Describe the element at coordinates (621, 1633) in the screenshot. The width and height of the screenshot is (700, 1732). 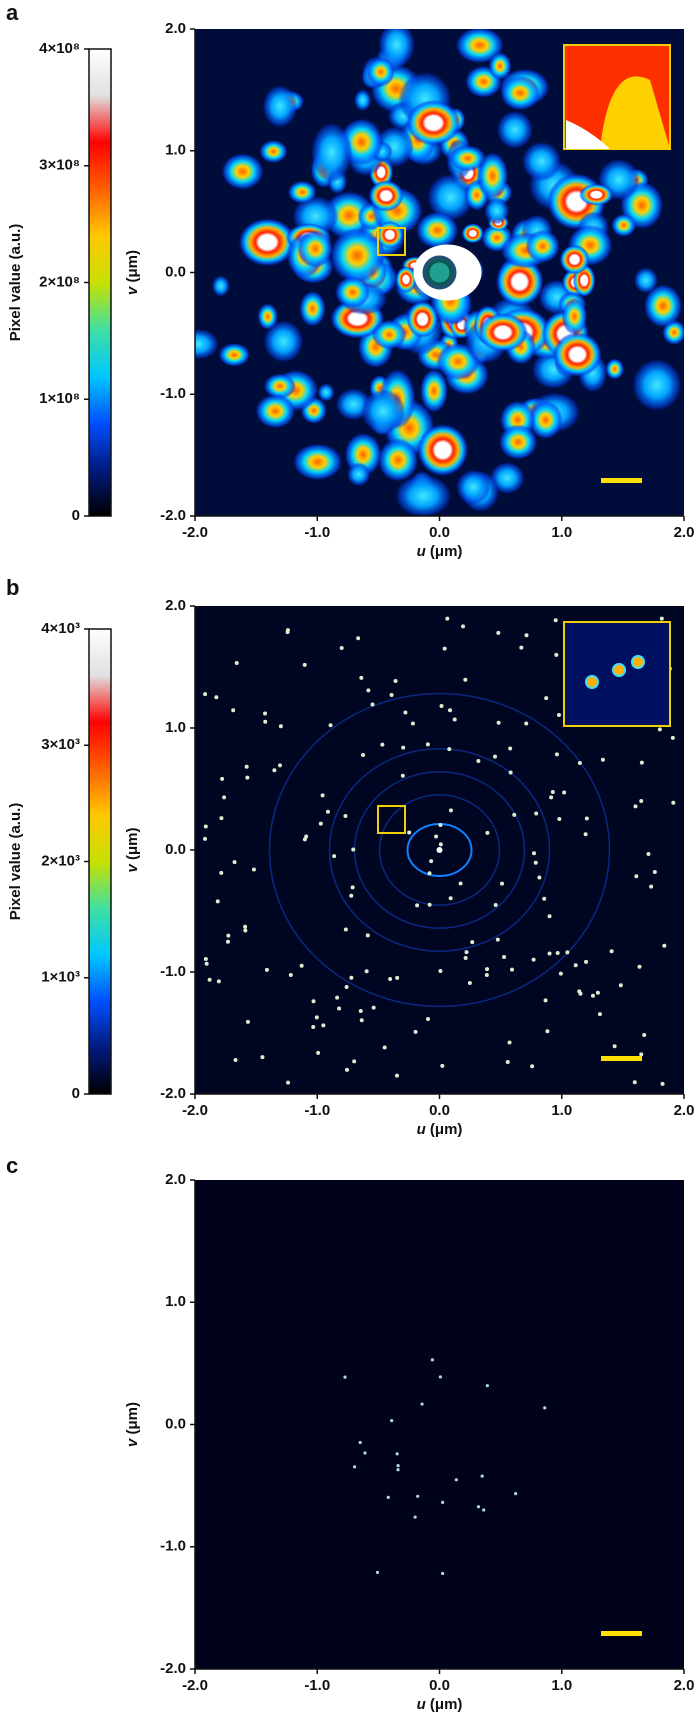
I see `scale-bar` at that location.